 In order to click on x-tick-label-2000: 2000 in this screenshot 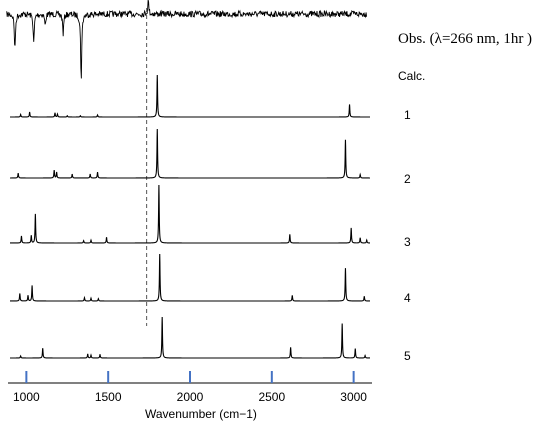, I will do `click(190, 397)`.